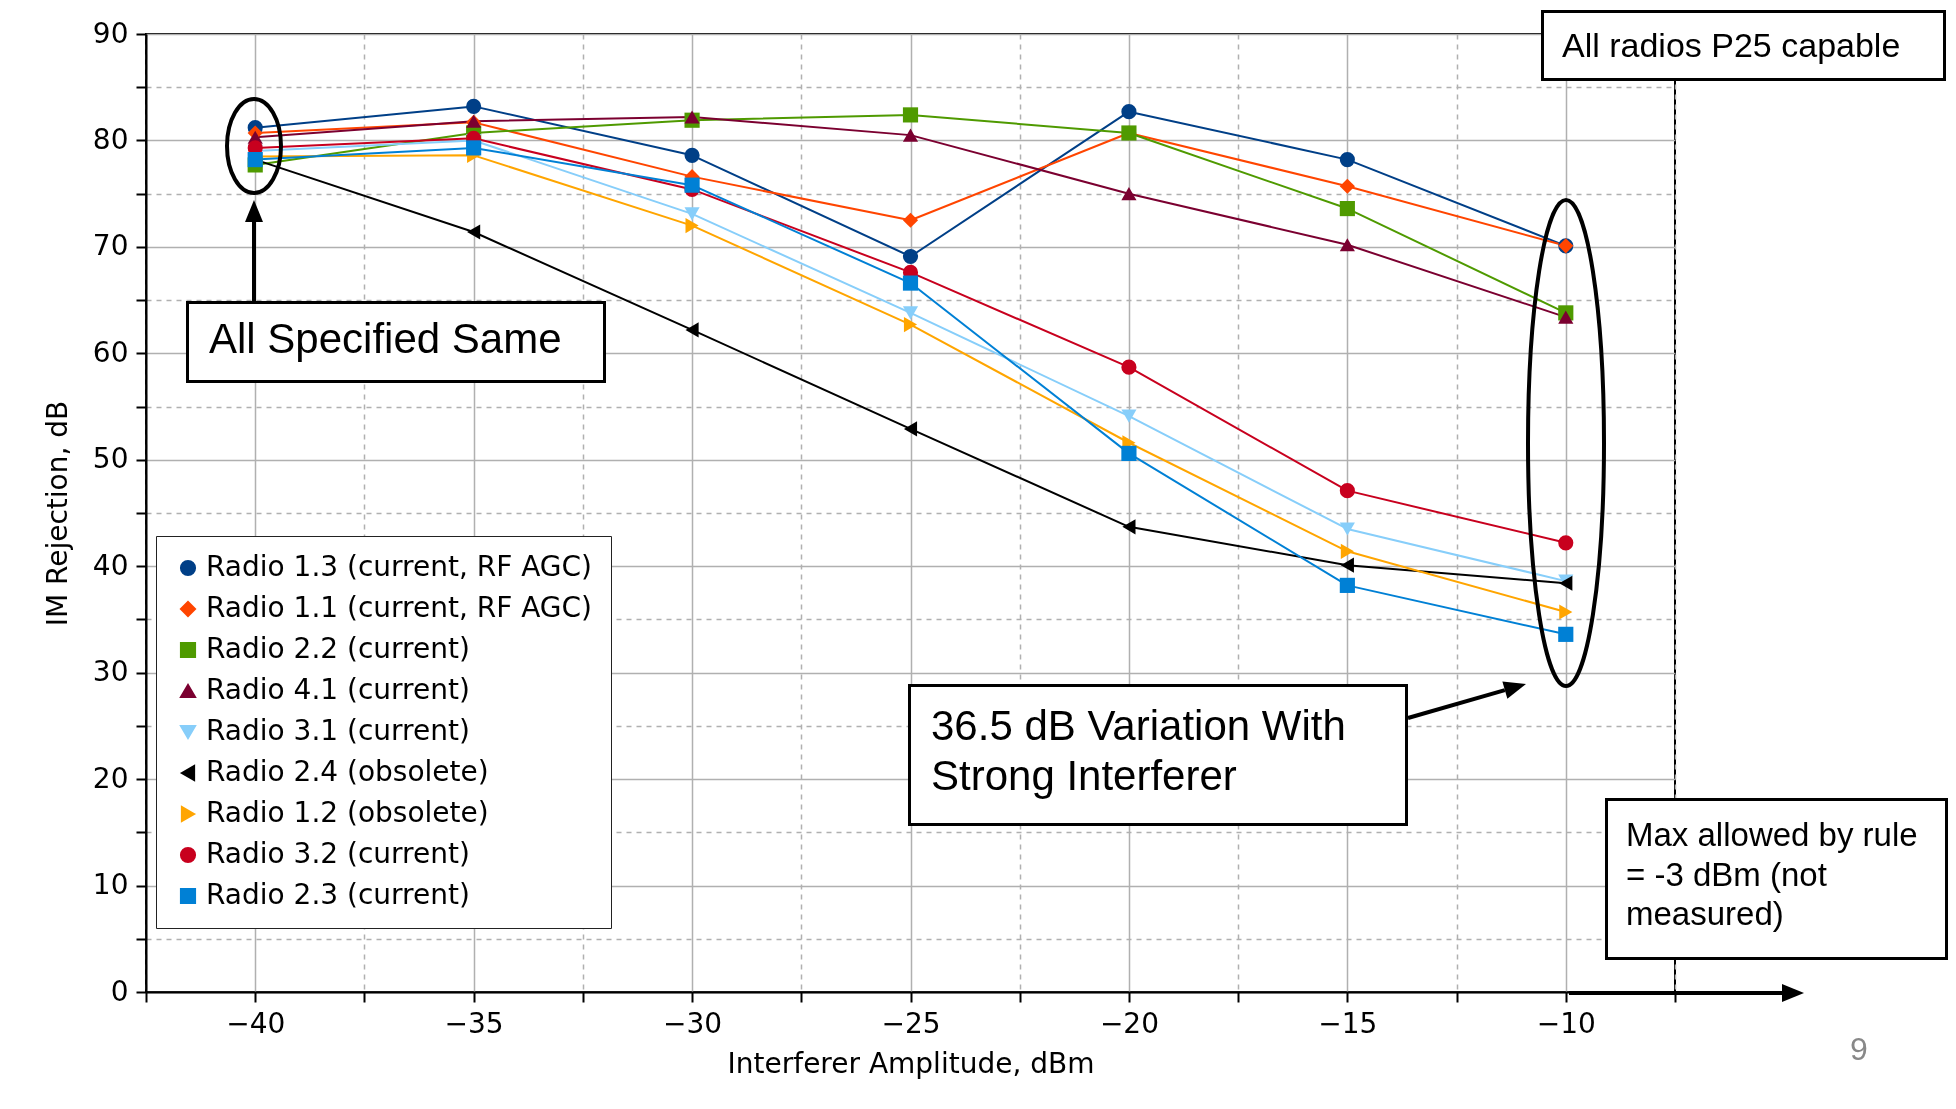  I want to click on legend-label: Radio 1.1 (current, RF AGC), so click(399, 607).